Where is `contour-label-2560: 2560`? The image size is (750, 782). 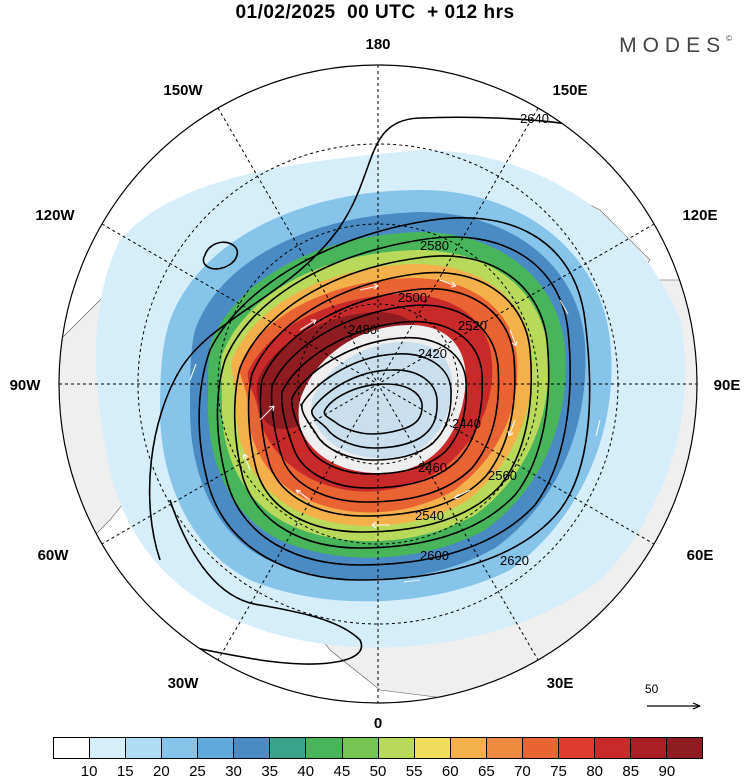 contour-label-2560: 2560 is located at coordinates (502, 475).